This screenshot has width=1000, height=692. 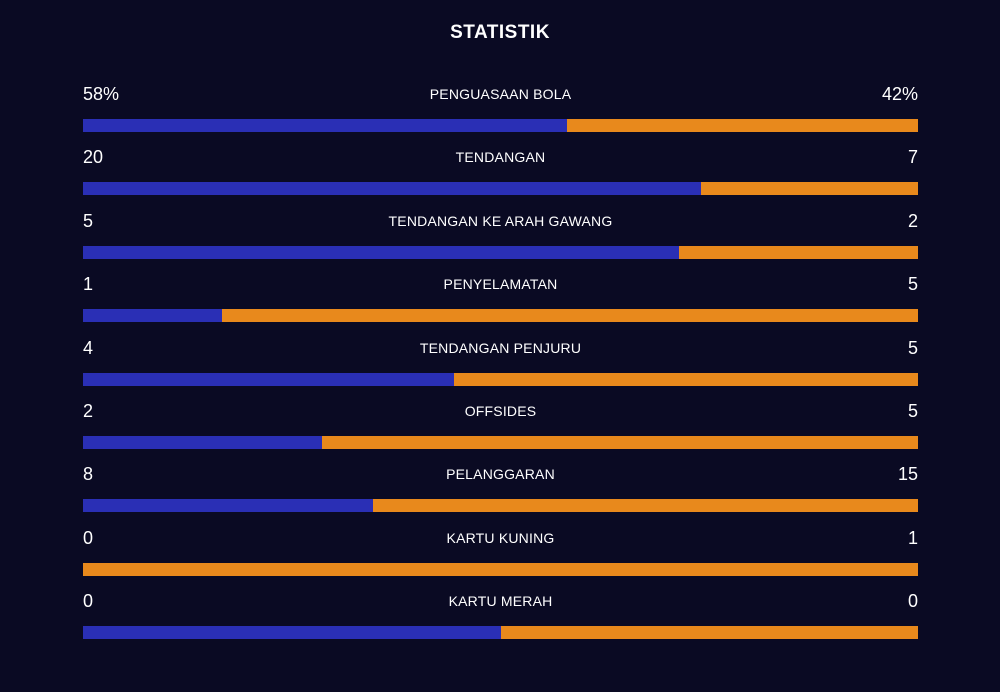 I want to click on stat-name: PENGUASAAN BOLA, so click(x=500, y=94).